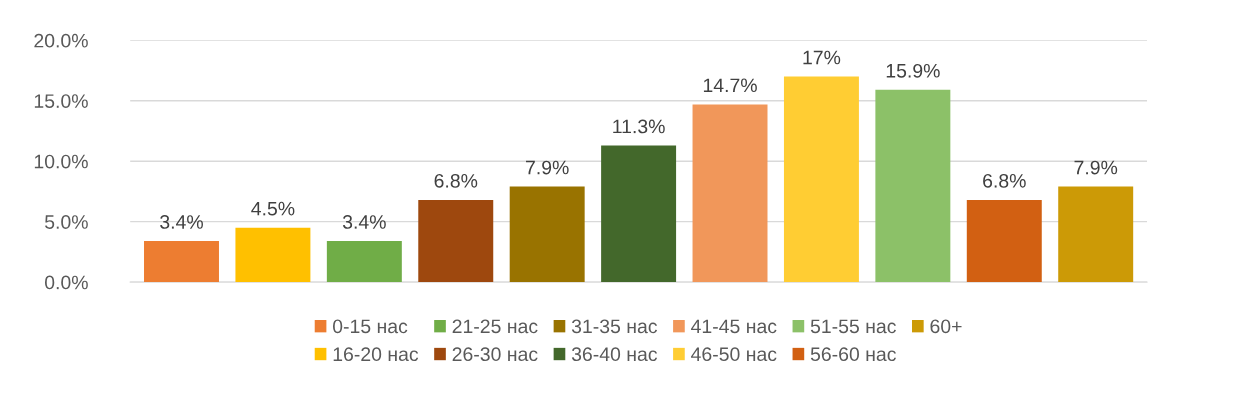  Describe the element at coordinates (376, 354) in the screenshot. I see `legend-label: 16-20 нас` at that location.